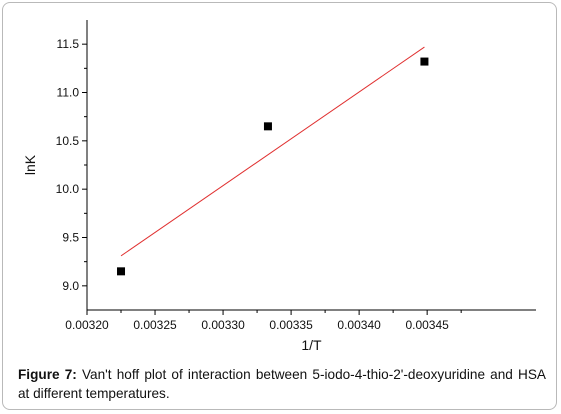 This screenshot has height=414, width=561. Describe the element at coordinates (87, 325) in the screenshot. I see `x-tick-label: 0.00320` at that location.